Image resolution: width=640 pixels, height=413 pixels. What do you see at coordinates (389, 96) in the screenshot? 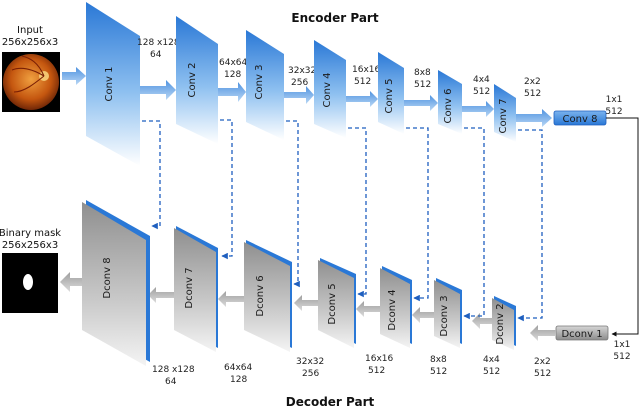
I see `encoder-block-5-label: Conv 5` at bounding box center [389, 96].